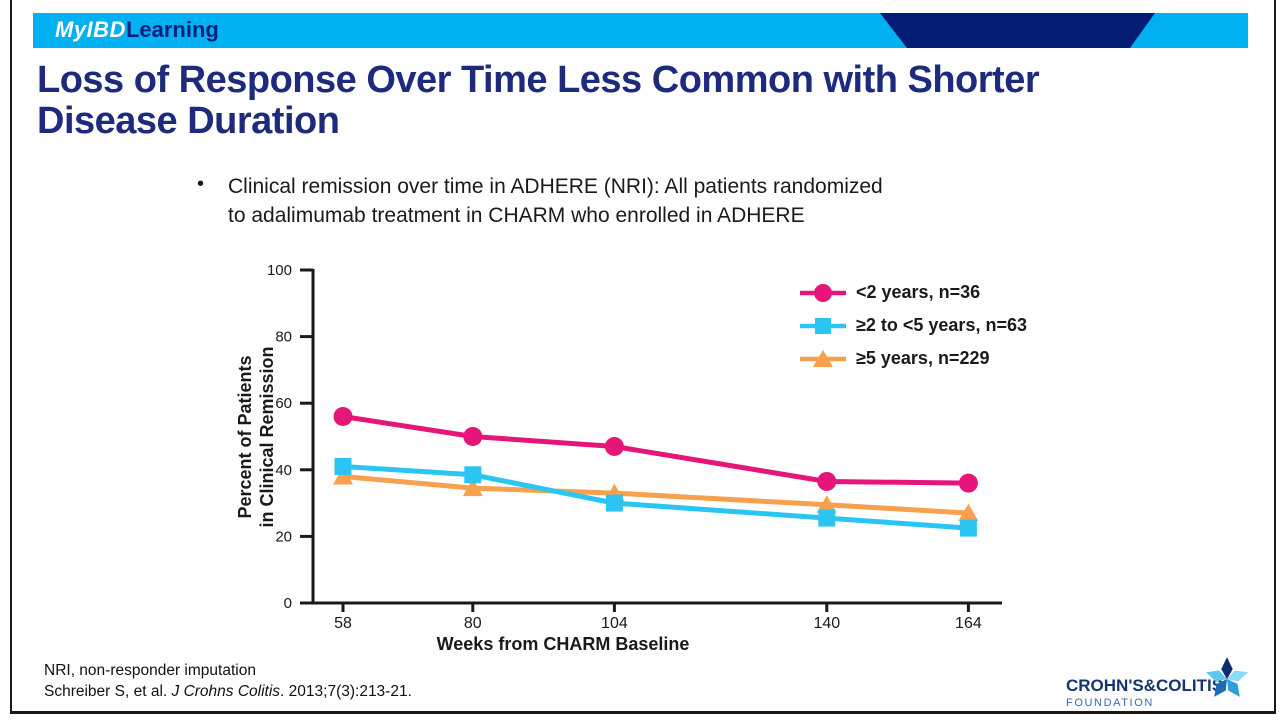 The width and height of the screenshot is (1280, 722). I want to click on legend-item: <2 years, n=36, so click(913, 292).